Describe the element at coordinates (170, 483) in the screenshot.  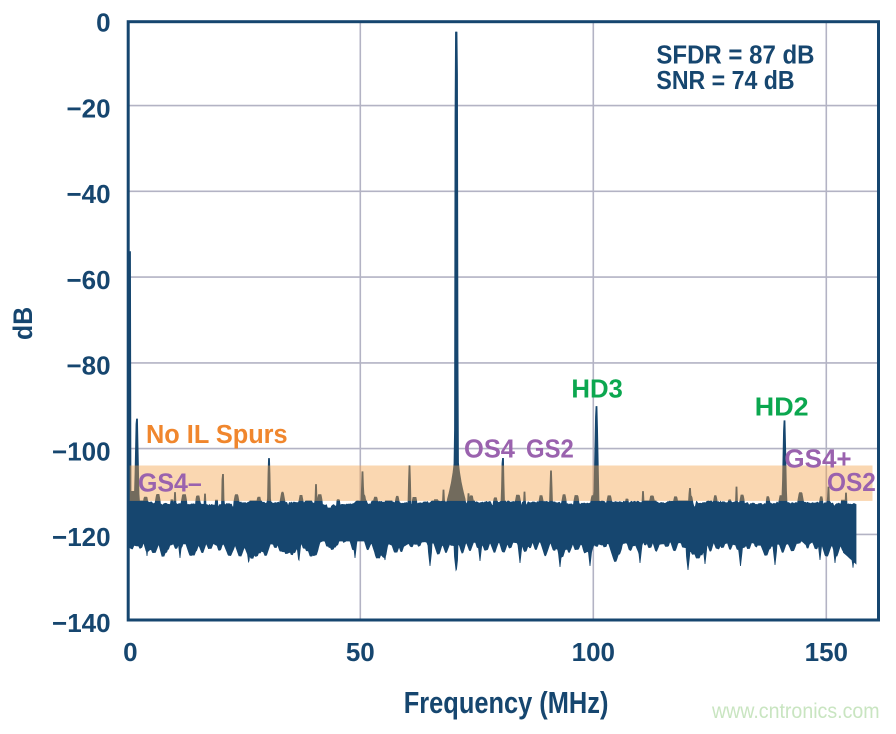
I see `svg-text: GS4–` at that location.